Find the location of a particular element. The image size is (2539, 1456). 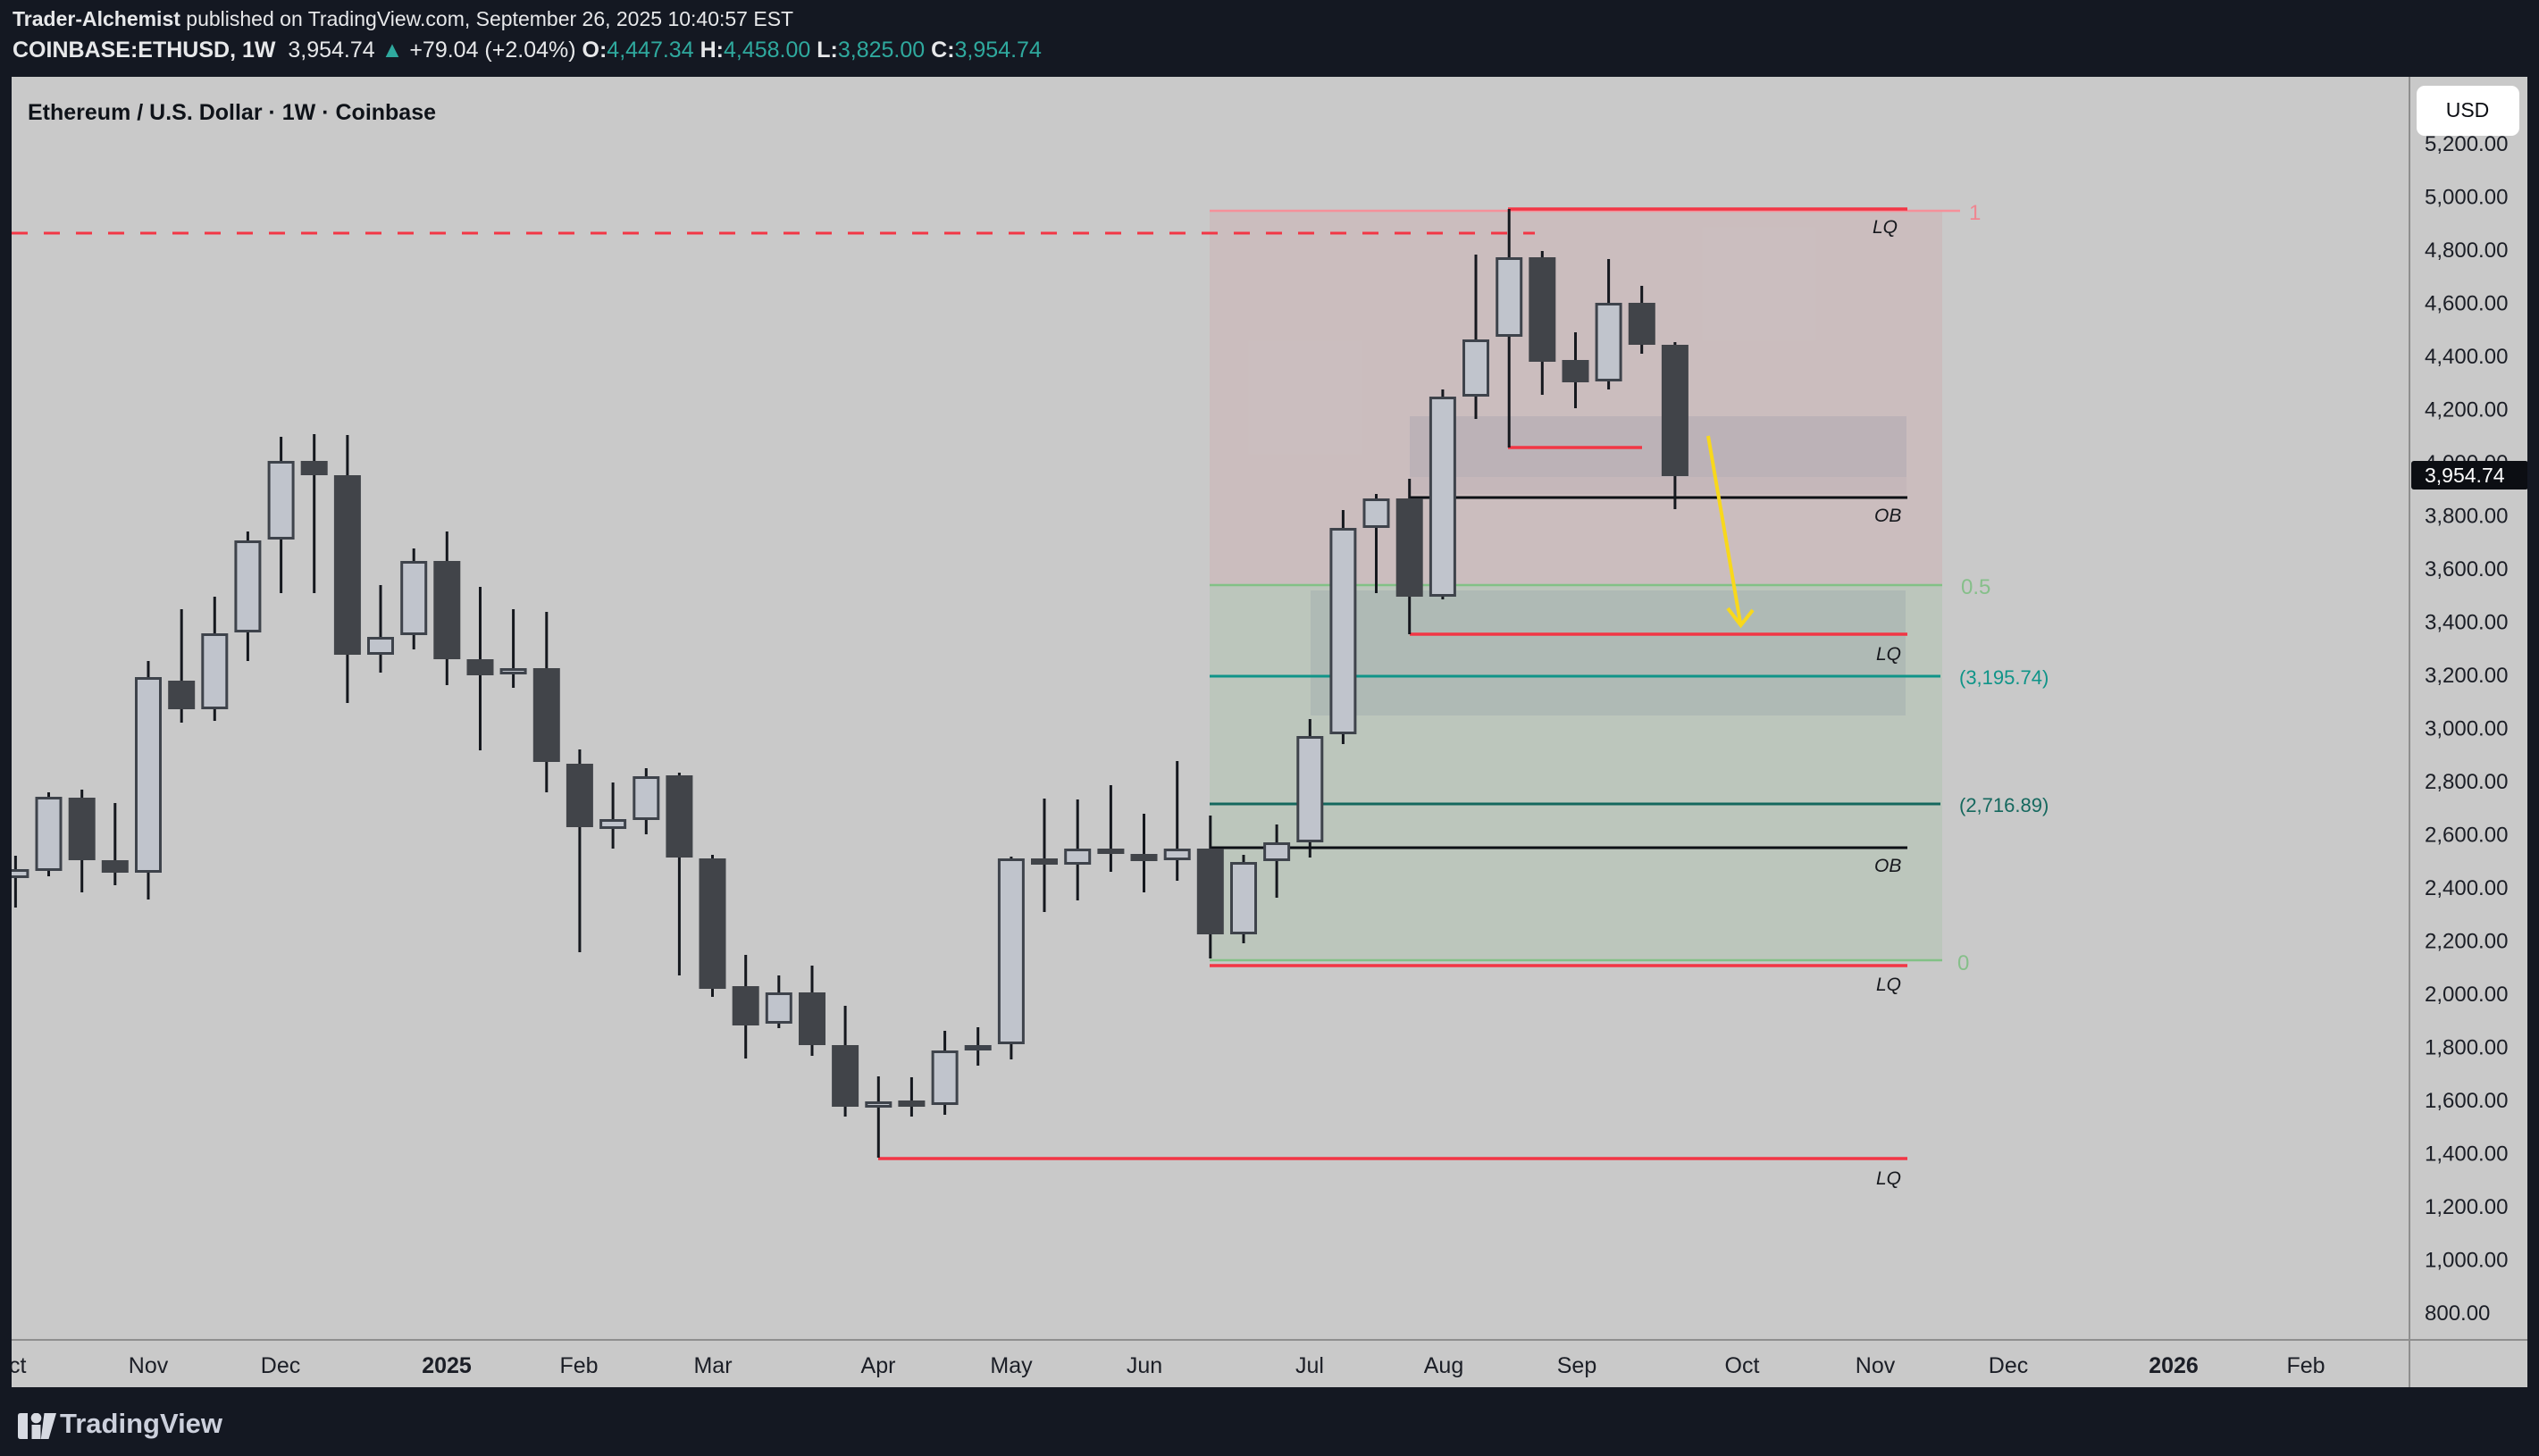

svg-text: Mar is located at coordinates (712, 1365).